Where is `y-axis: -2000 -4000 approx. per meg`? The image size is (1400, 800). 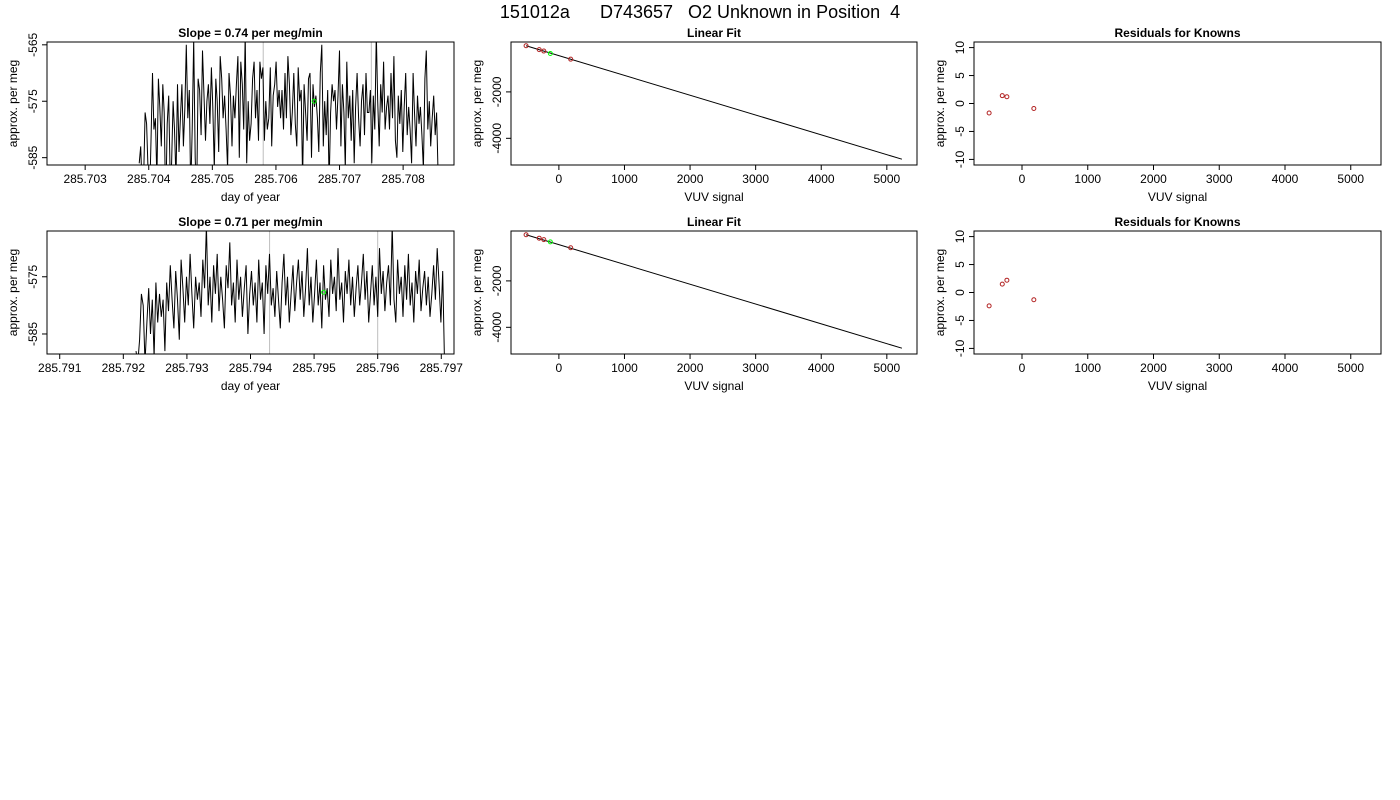
y-axis: -2000 -4000 approx. per meg is located at coordinates (491, 107).